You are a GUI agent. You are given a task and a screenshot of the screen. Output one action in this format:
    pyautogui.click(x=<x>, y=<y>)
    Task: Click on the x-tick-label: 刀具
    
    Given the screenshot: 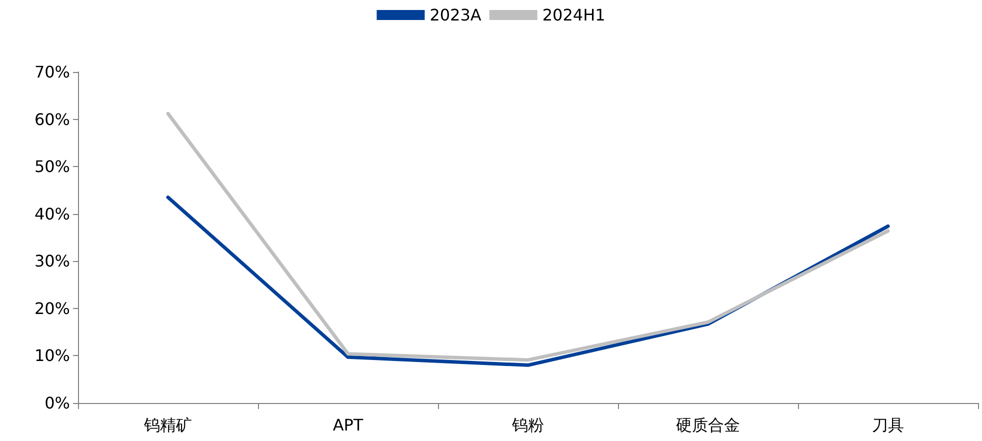 What is the action you would take?
    pyautogui.click(x=888, y=425)
    